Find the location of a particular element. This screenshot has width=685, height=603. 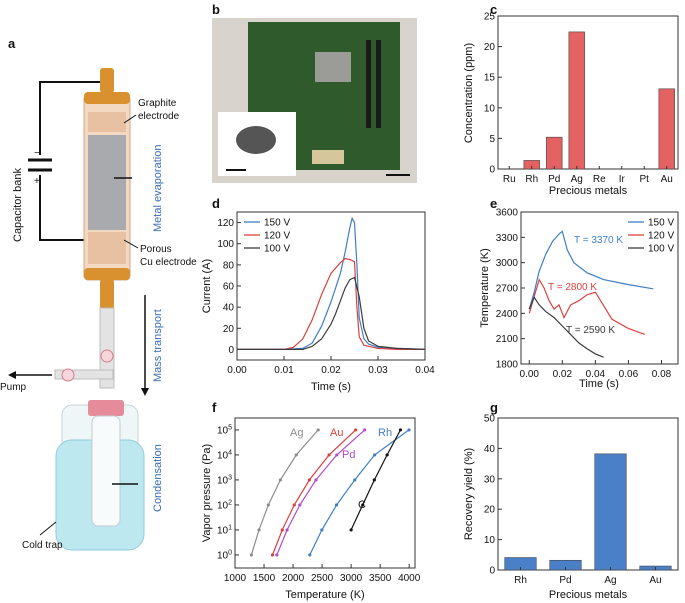

chart-g-bars is located at coordinates (588, 512).